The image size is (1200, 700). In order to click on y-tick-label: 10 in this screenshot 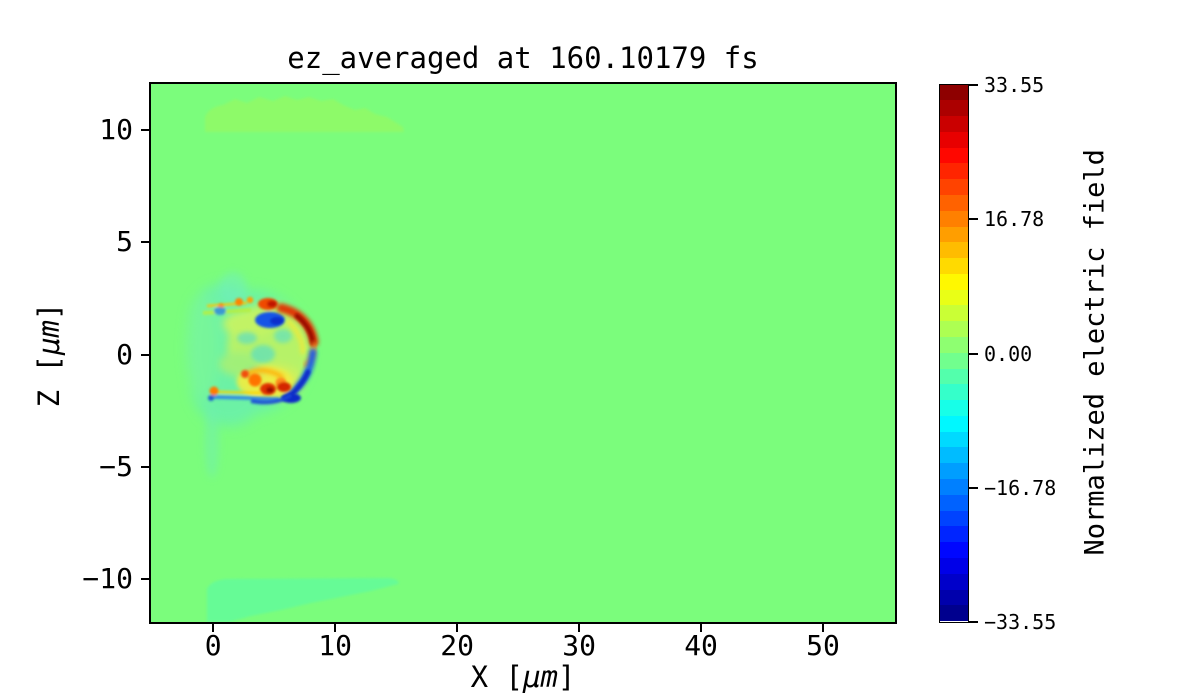, I will do `click(116, 130)`.